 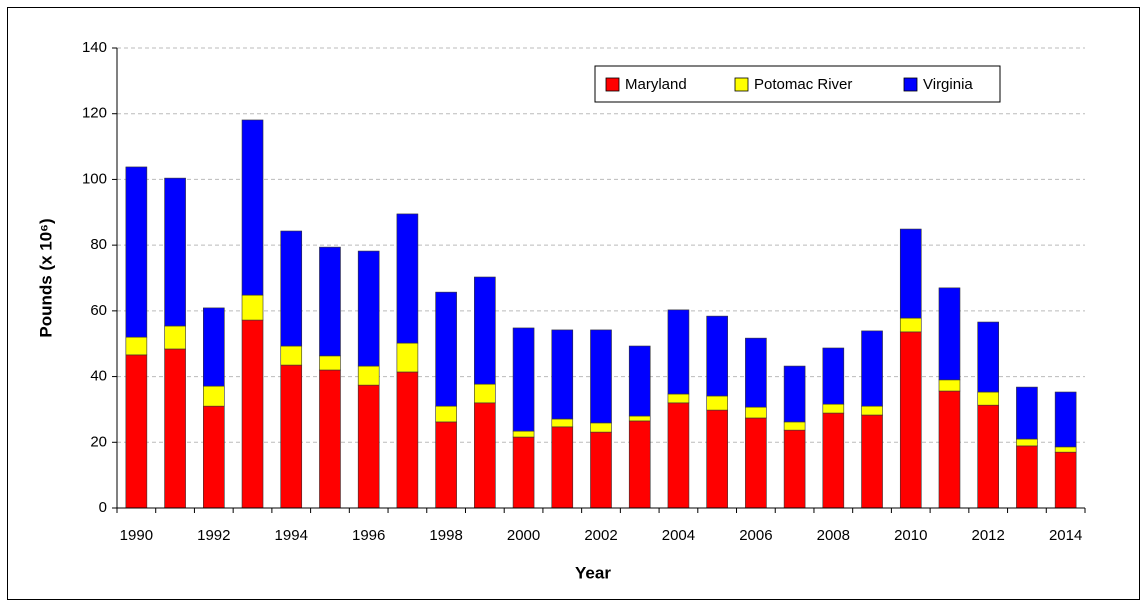 I want to click on x-tick-label: 1990, so click(x=136, y=535).